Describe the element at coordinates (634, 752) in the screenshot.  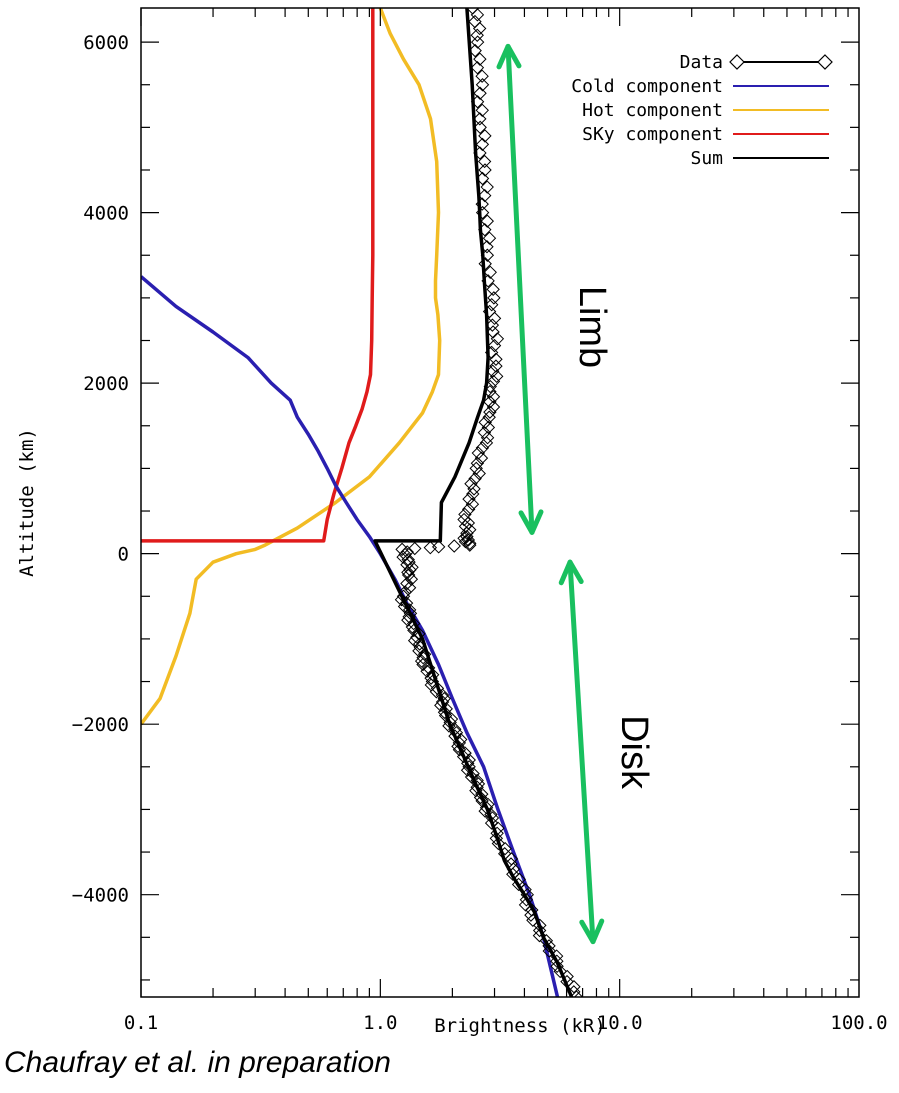
I see `disk-label: Disk` at that location.